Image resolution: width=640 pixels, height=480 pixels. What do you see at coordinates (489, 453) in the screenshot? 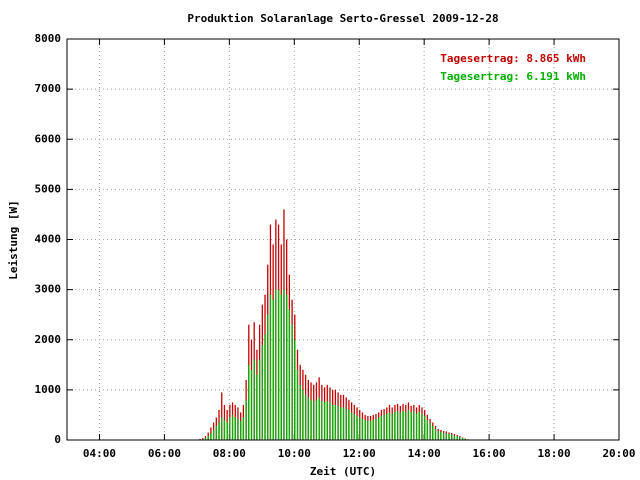
I see `x-tick-label: 16:00` at bounding box center [489, 453].